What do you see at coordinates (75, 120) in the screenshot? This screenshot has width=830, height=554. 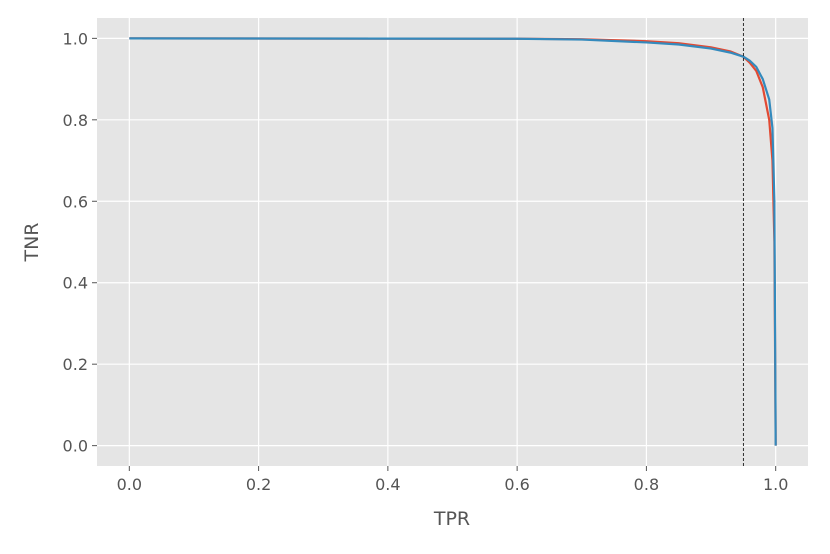 I see `y-tick-label: 0.8` at bounding box center [75, 120].